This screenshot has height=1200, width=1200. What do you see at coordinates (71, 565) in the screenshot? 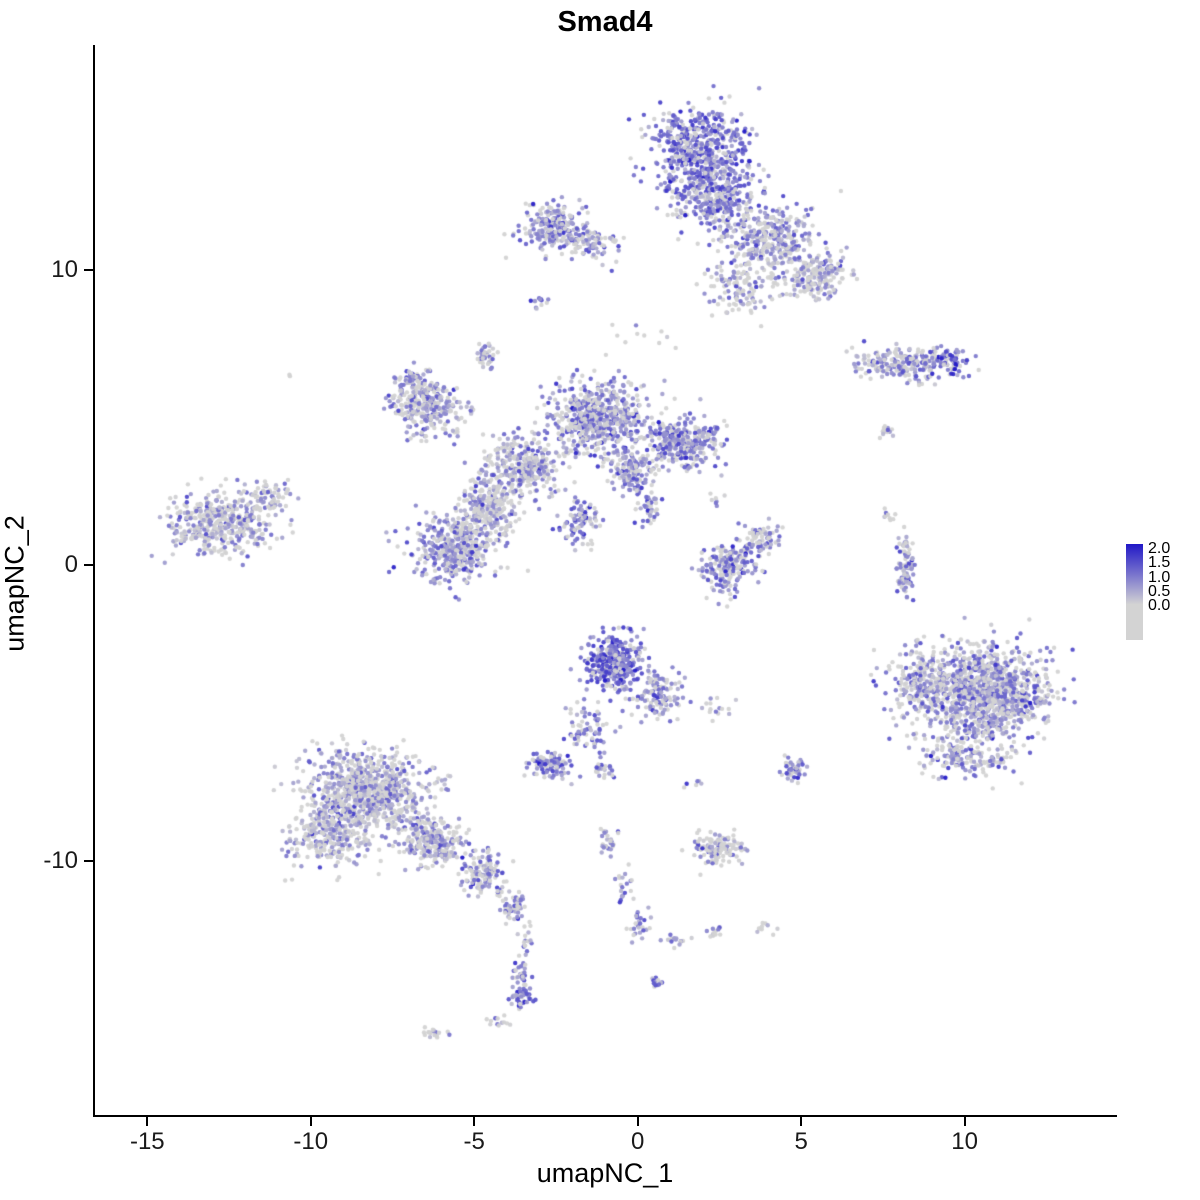
I see `y-tick-label: 0` at bounding box center [71, 565].